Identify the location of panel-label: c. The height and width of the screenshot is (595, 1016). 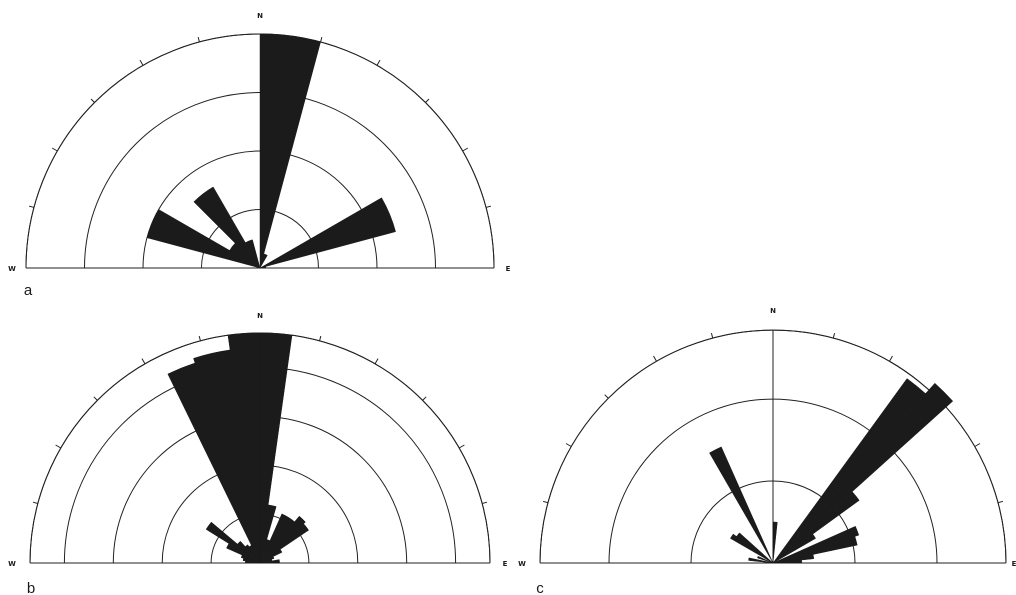
(540, 587).